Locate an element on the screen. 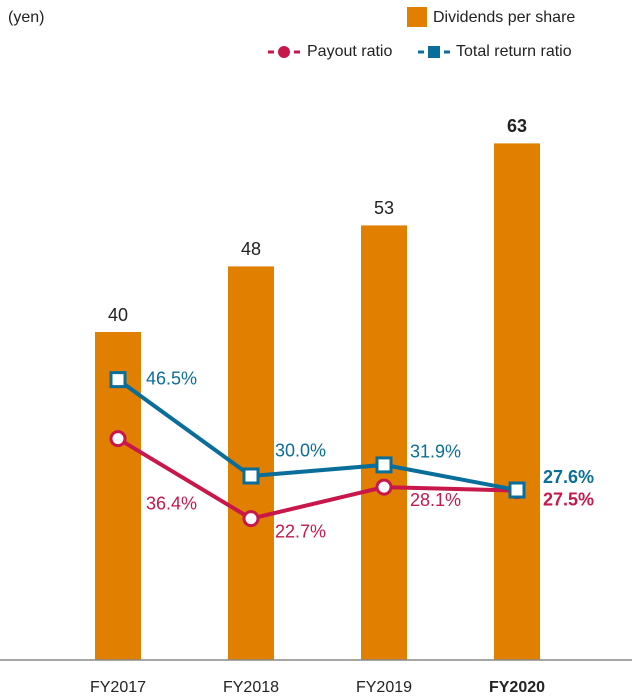 This screenshot has height=700, width=632. legend-label: Dividends per share is located at coordinates (504, 17).